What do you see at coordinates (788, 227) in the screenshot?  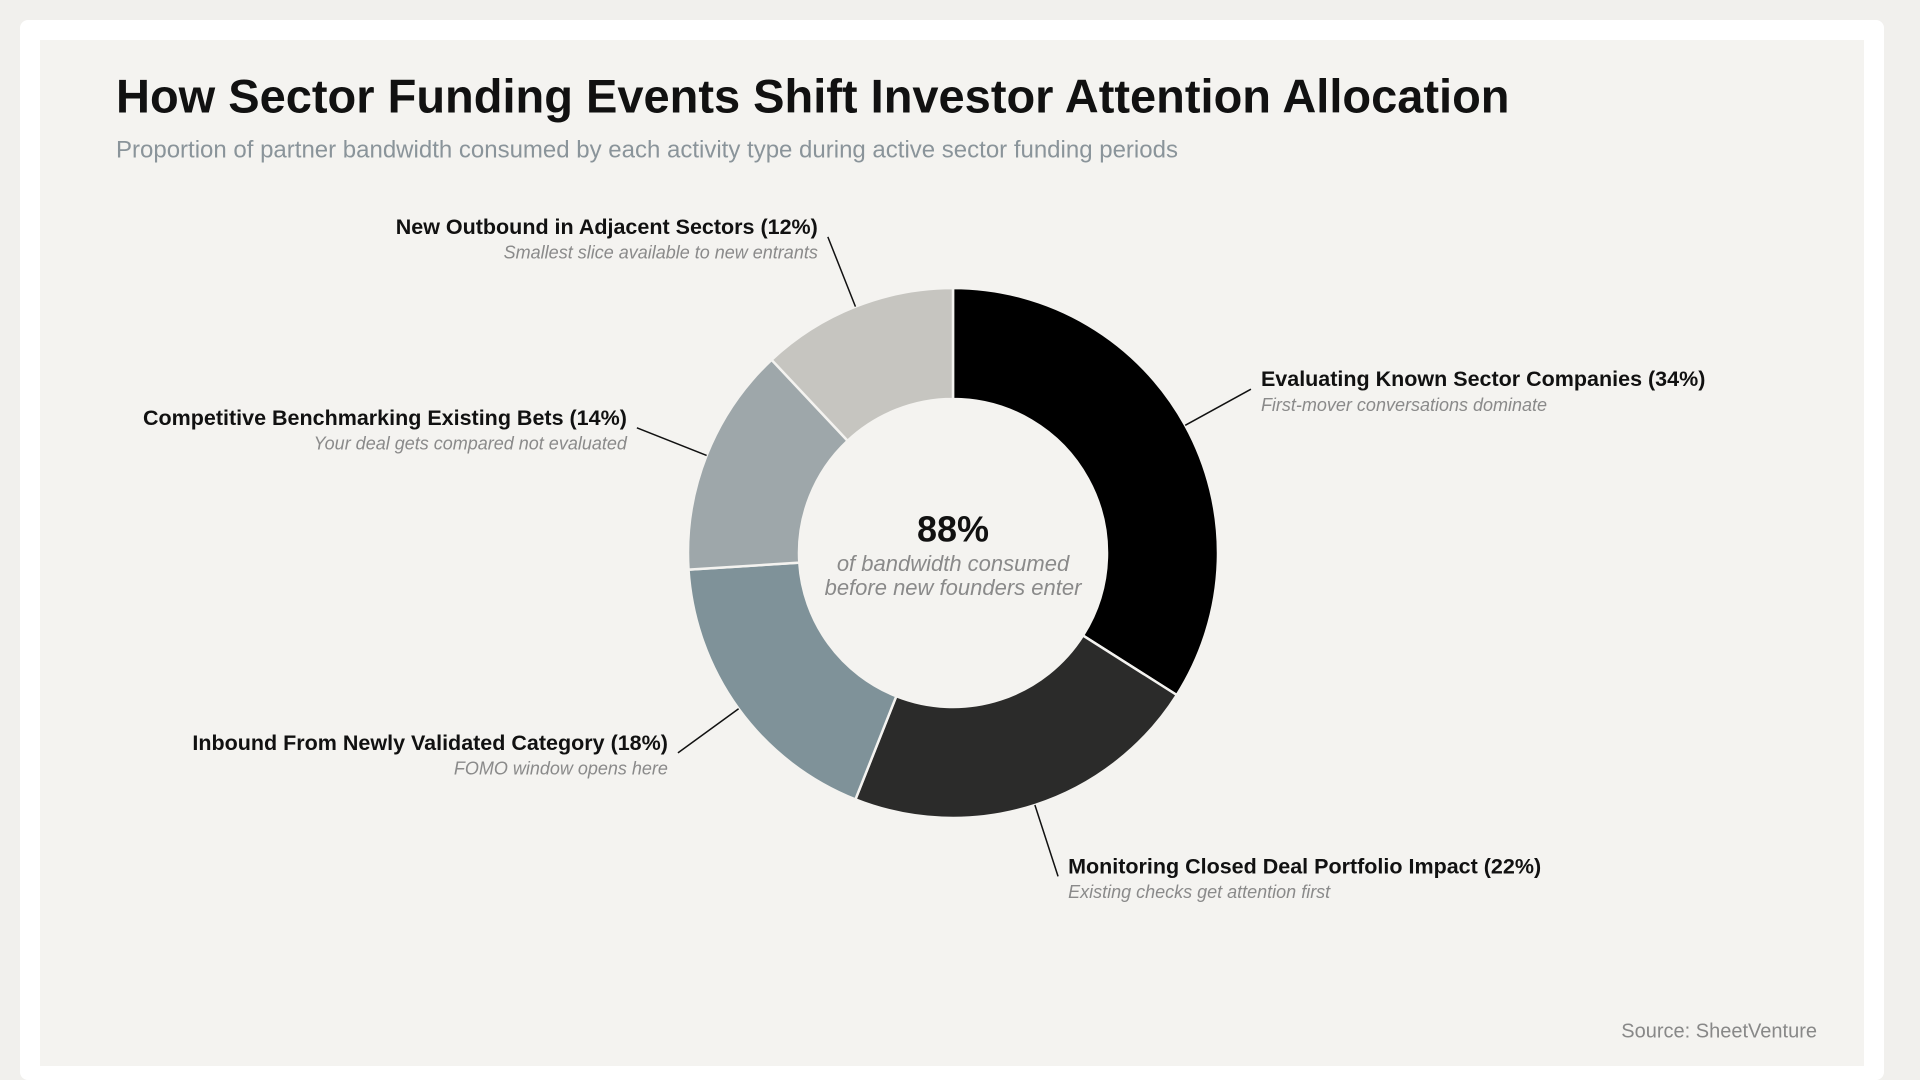 I see `slice-value-label: (12%)` at bounding box center [788, 227].